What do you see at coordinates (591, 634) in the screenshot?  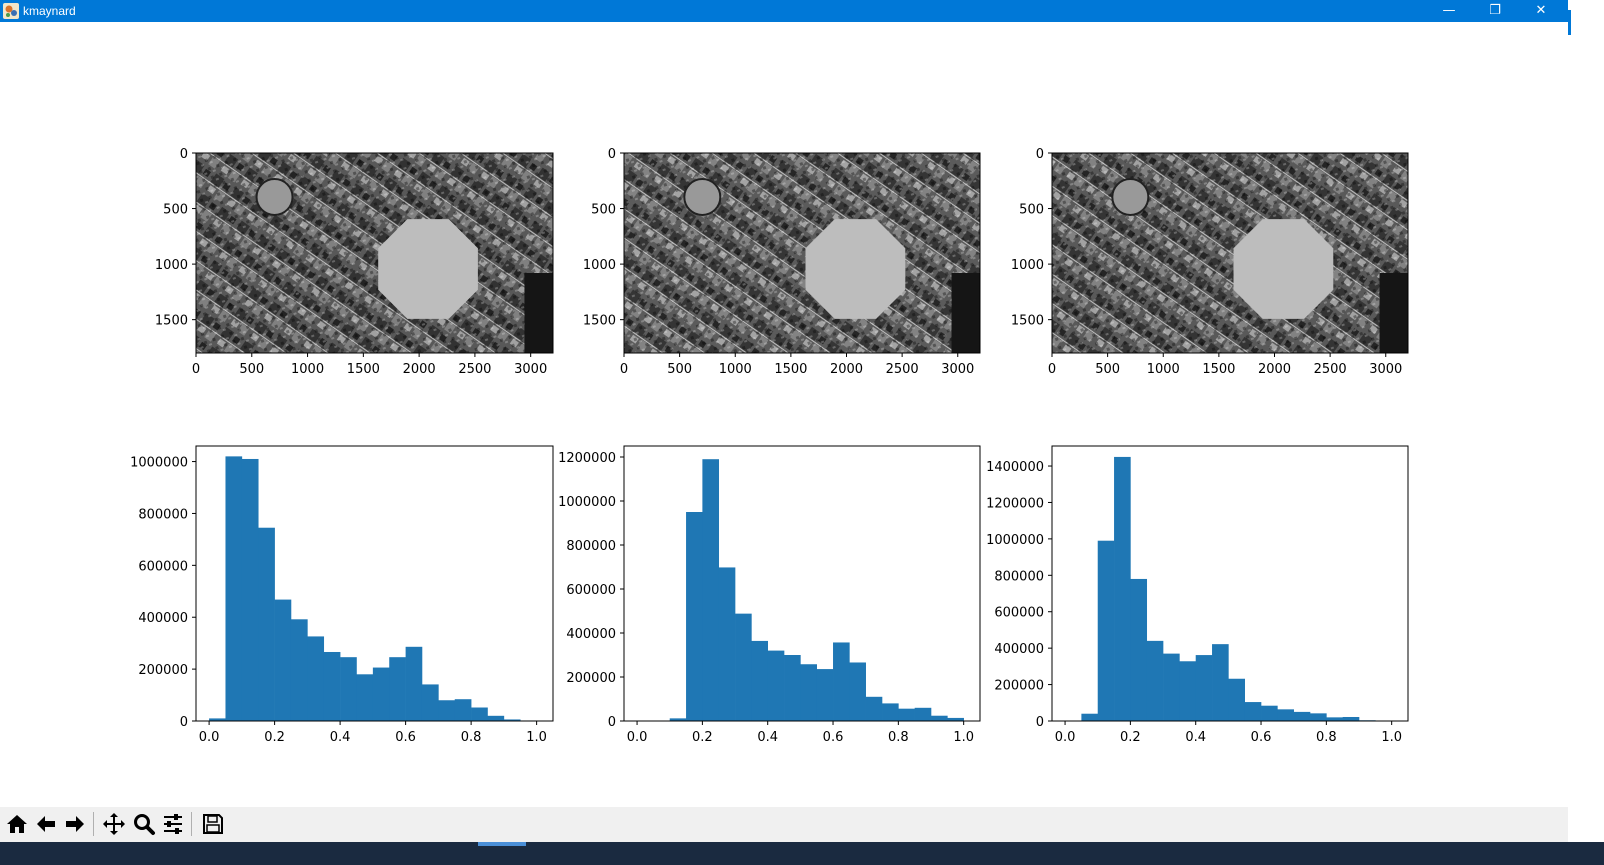 I see `y-tick-label: 400000` at bounding box center [591, 634].